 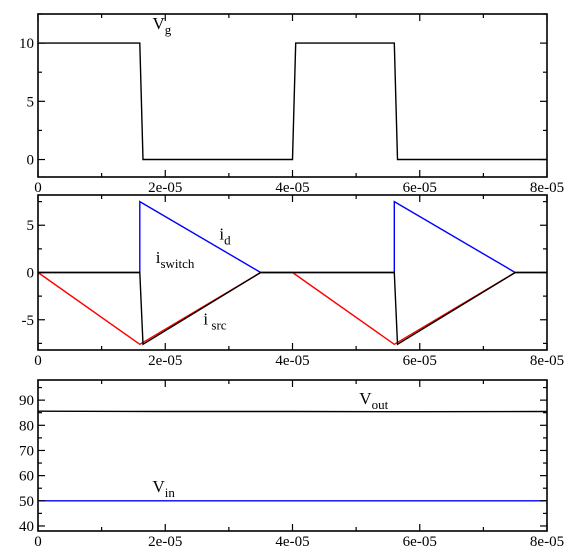 What do you see at coordinates (26, 44) in the screenshot?
I see `y-tick-label: 10` at bounding box center [26, 44].